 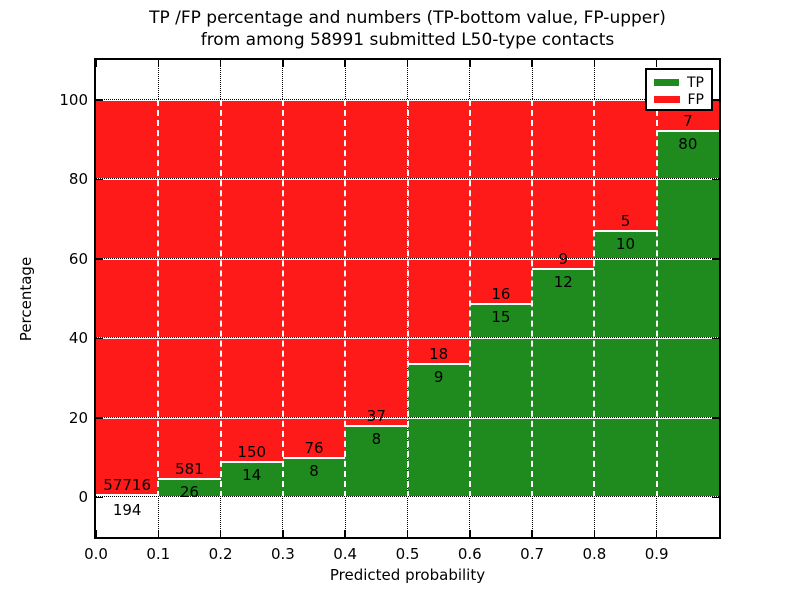 I want to click on legend-item-tp: TP, so click(x=679, y=82).